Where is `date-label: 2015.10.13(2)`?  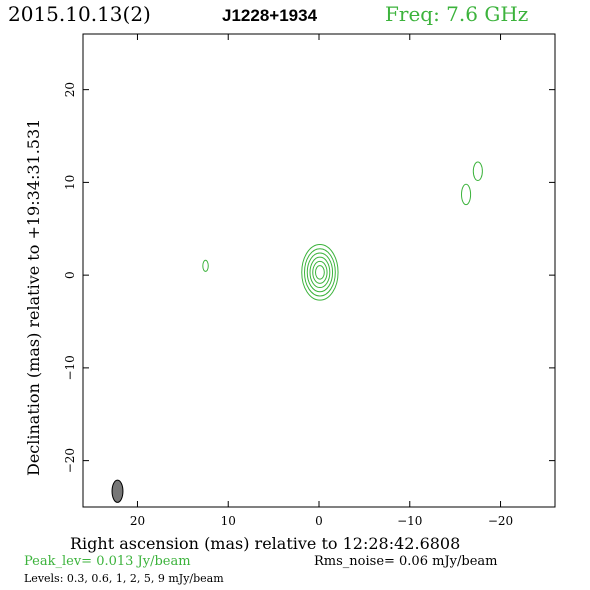
date-label: 2015.10.13(2) is located at coordinates (79, 14).